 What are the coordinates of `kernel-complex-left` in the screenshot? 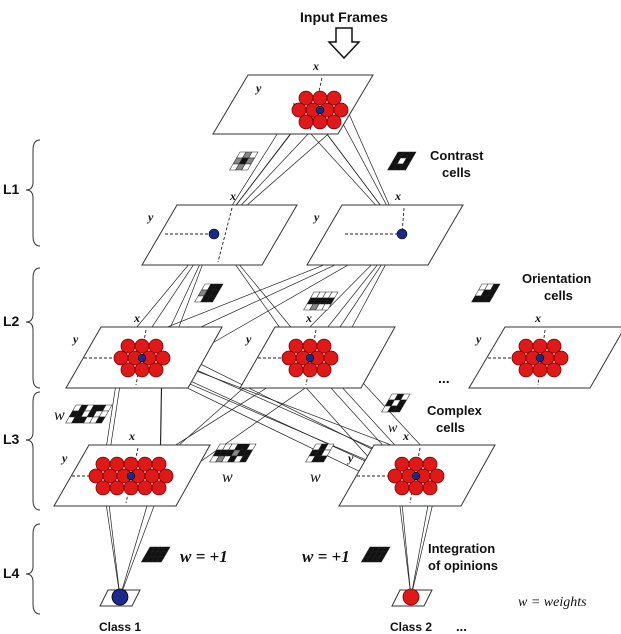 It's located at (89, 414).